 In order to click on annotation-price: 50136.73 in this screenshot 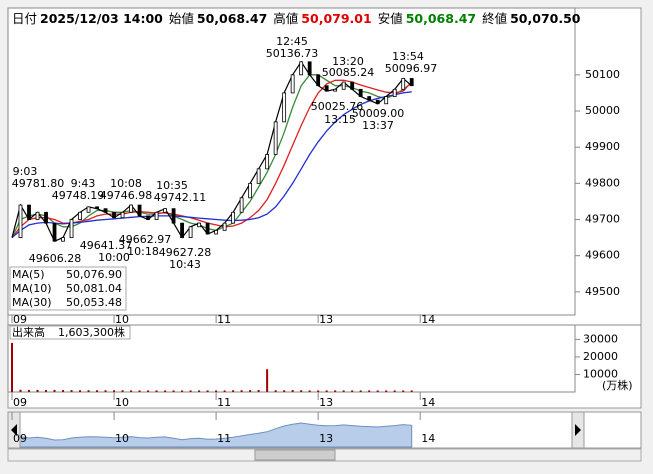, I will do `click(292, 53)`.